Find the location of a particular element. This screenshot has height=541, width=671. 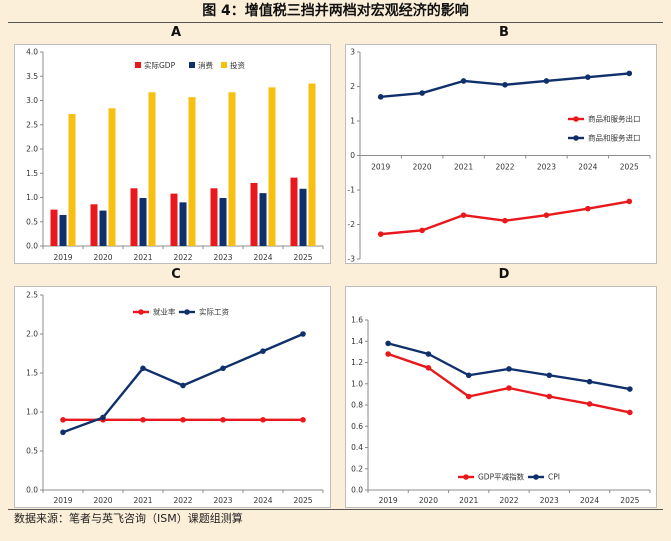

point-商品和服务进口-2022 is located at coordinates (505, 84).